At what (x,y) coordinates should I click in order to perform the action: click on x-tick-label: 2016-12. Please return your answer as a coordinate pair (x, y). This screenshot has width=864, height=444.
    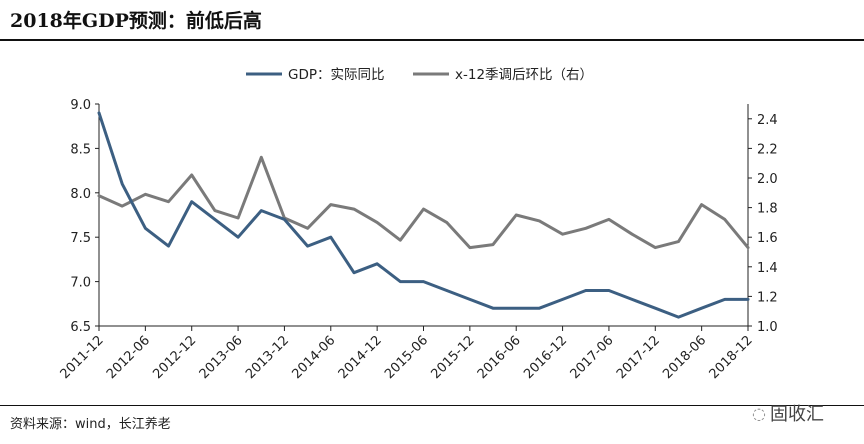
    Looking at the image, I should click on (545, 357).